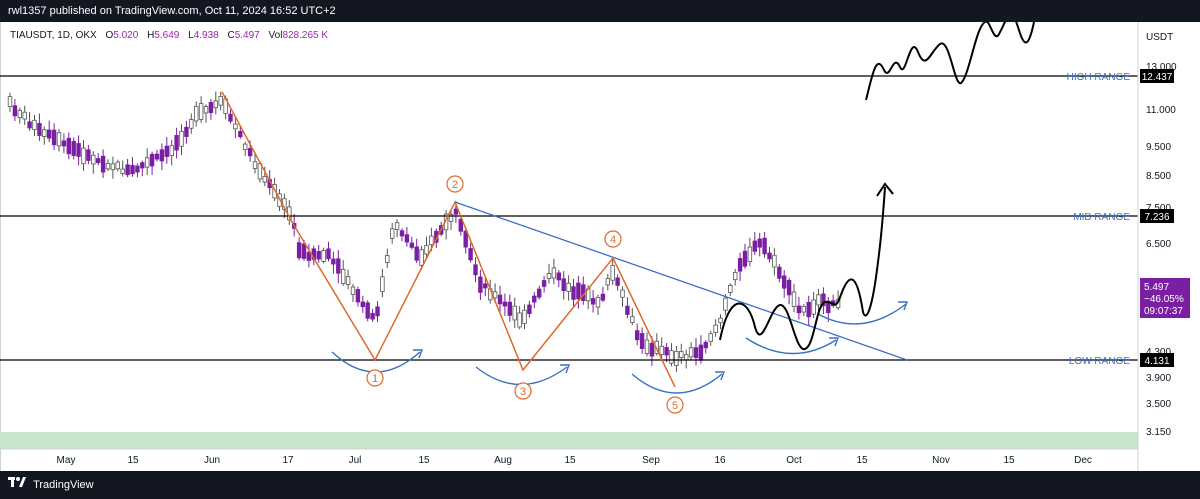  Describe the element at coordinates (17, 485) in the screenshot. I see `tradingview-logo-icon` at that location.